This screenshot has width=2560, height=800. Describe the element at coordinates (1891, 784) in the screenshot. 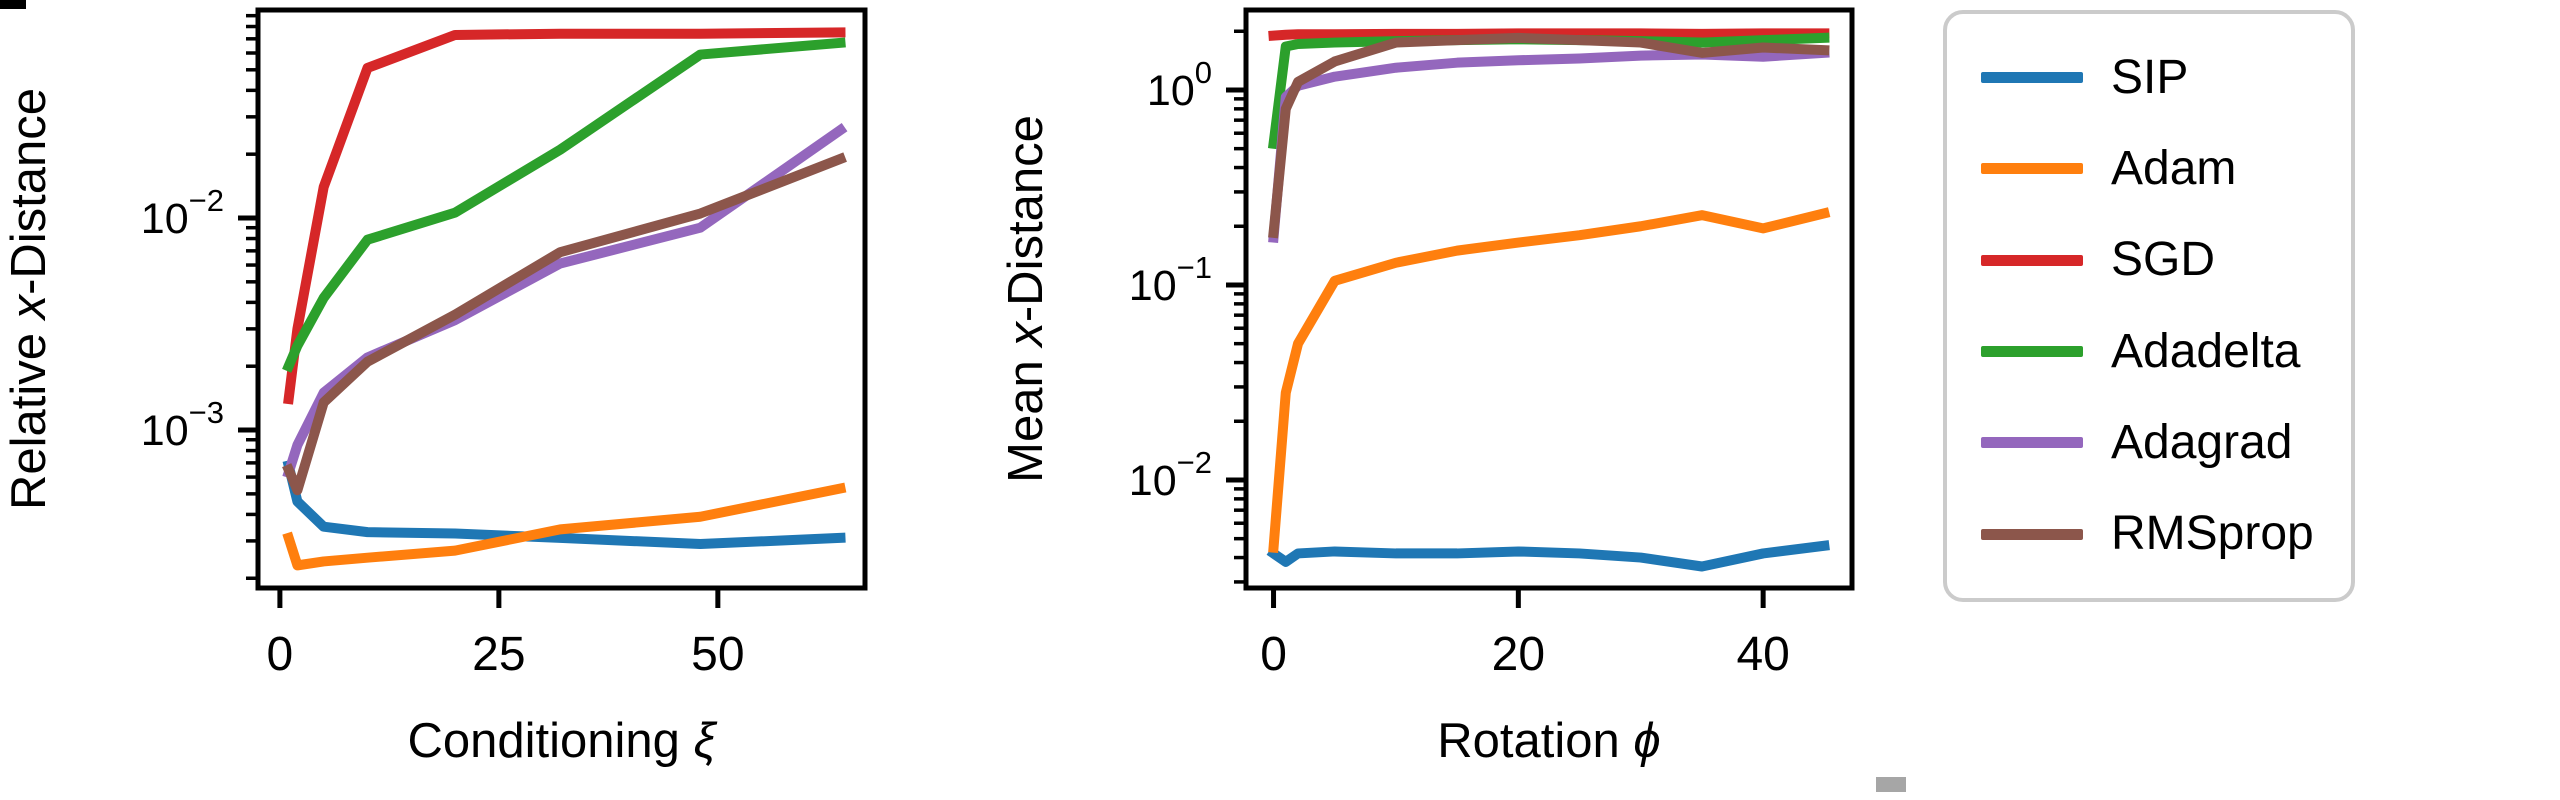

I see `crop-artifact-bottom` at that location.